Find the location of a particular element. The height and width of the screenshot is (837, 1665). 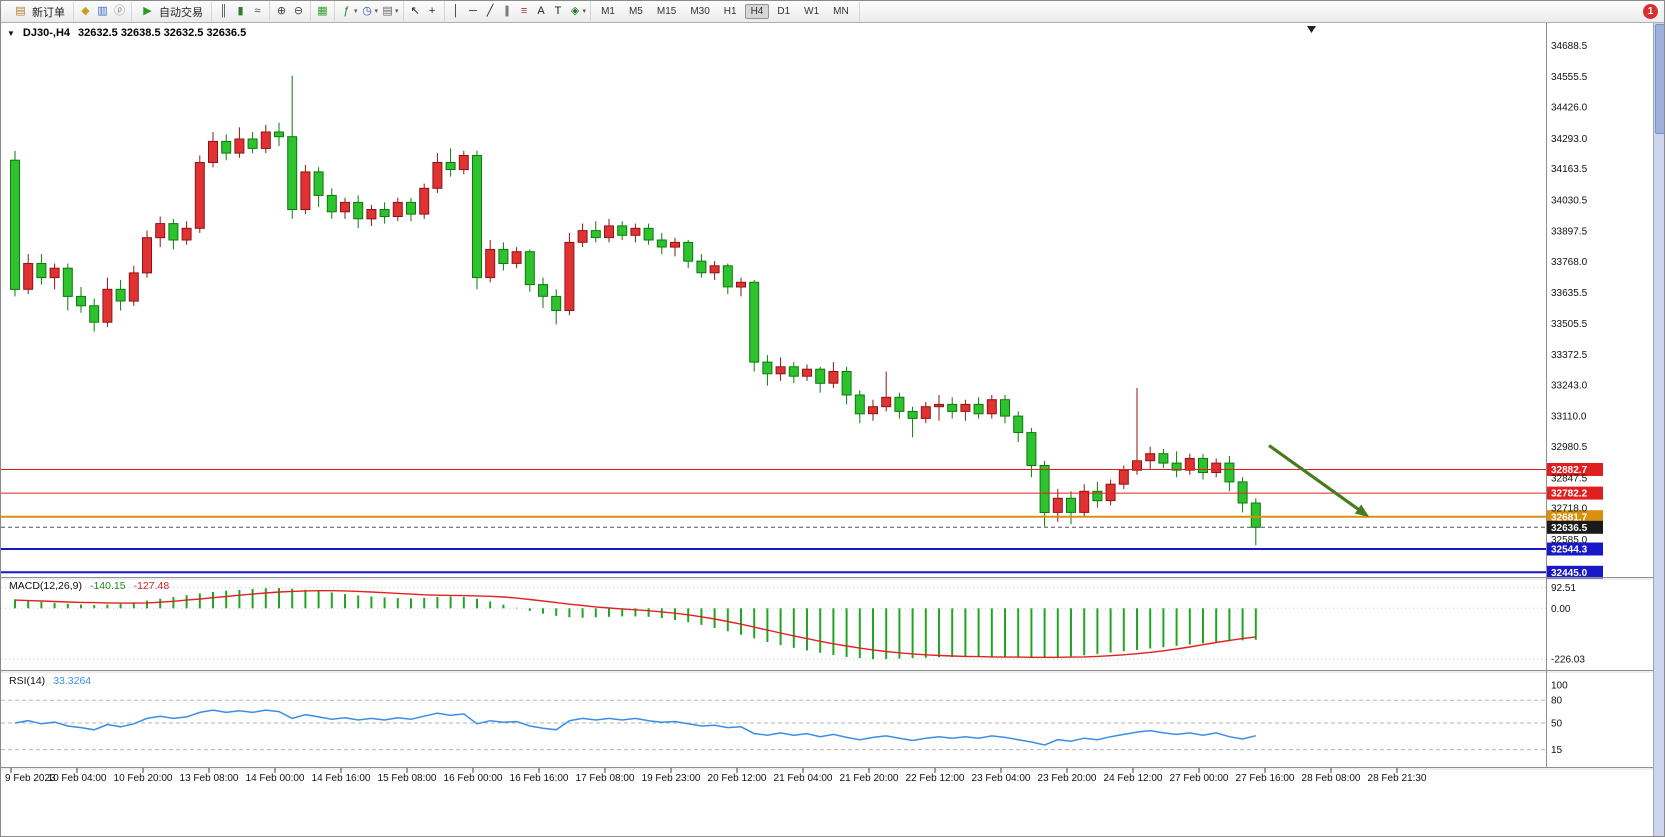

horizontal-line-icon: ─ is located at coordinates (473, 10).